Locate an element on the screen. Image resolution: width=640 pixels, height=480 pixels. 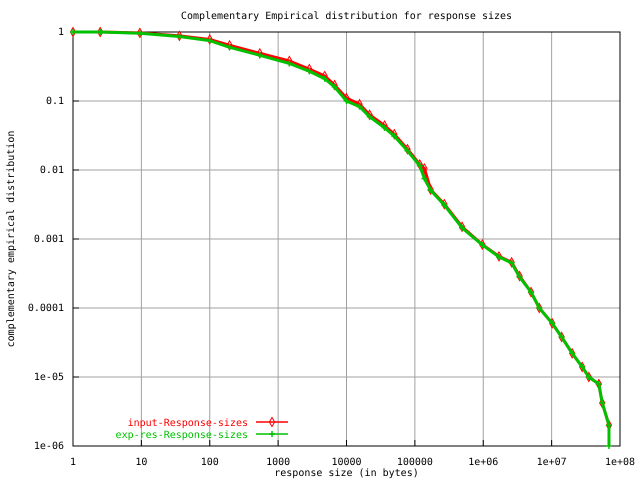
x-tick-label: 100 is located at coordinates (209, 462).